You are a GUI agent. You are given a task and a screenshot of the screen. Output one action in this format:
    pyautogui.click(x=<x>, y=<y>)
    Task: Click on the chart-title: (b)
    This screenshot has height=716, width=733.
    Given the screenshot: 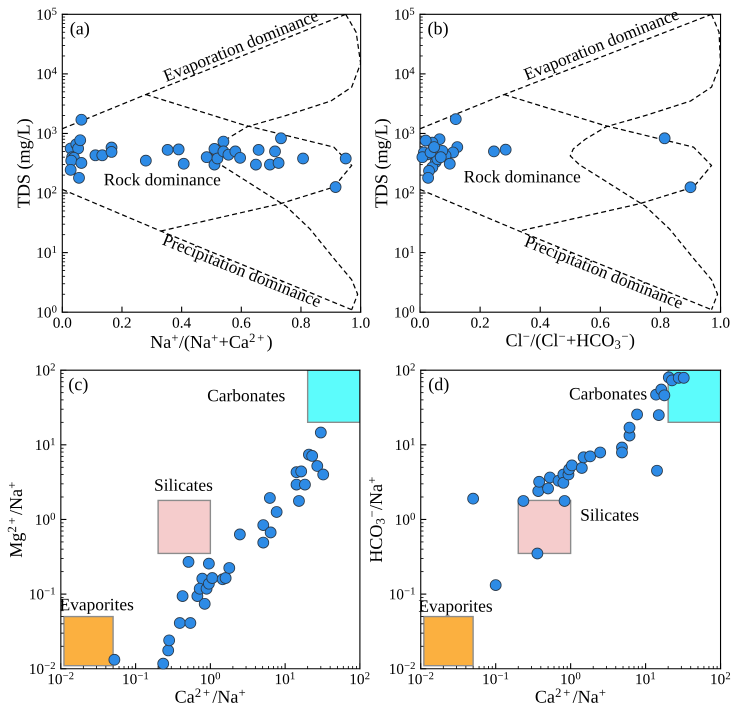 What is the action you would take?
    pyautogui.click(x=438, y=30)
    